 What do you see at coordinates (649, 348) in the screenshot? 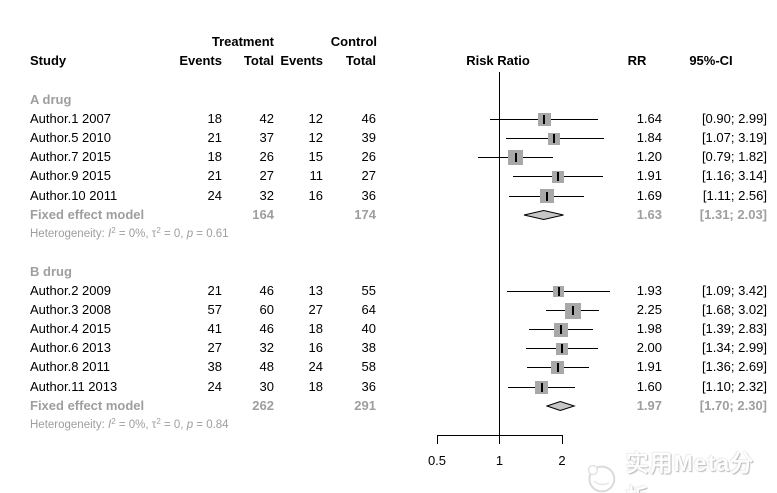
I see `rr-value: 2.00` at bounding box center [649, 348].